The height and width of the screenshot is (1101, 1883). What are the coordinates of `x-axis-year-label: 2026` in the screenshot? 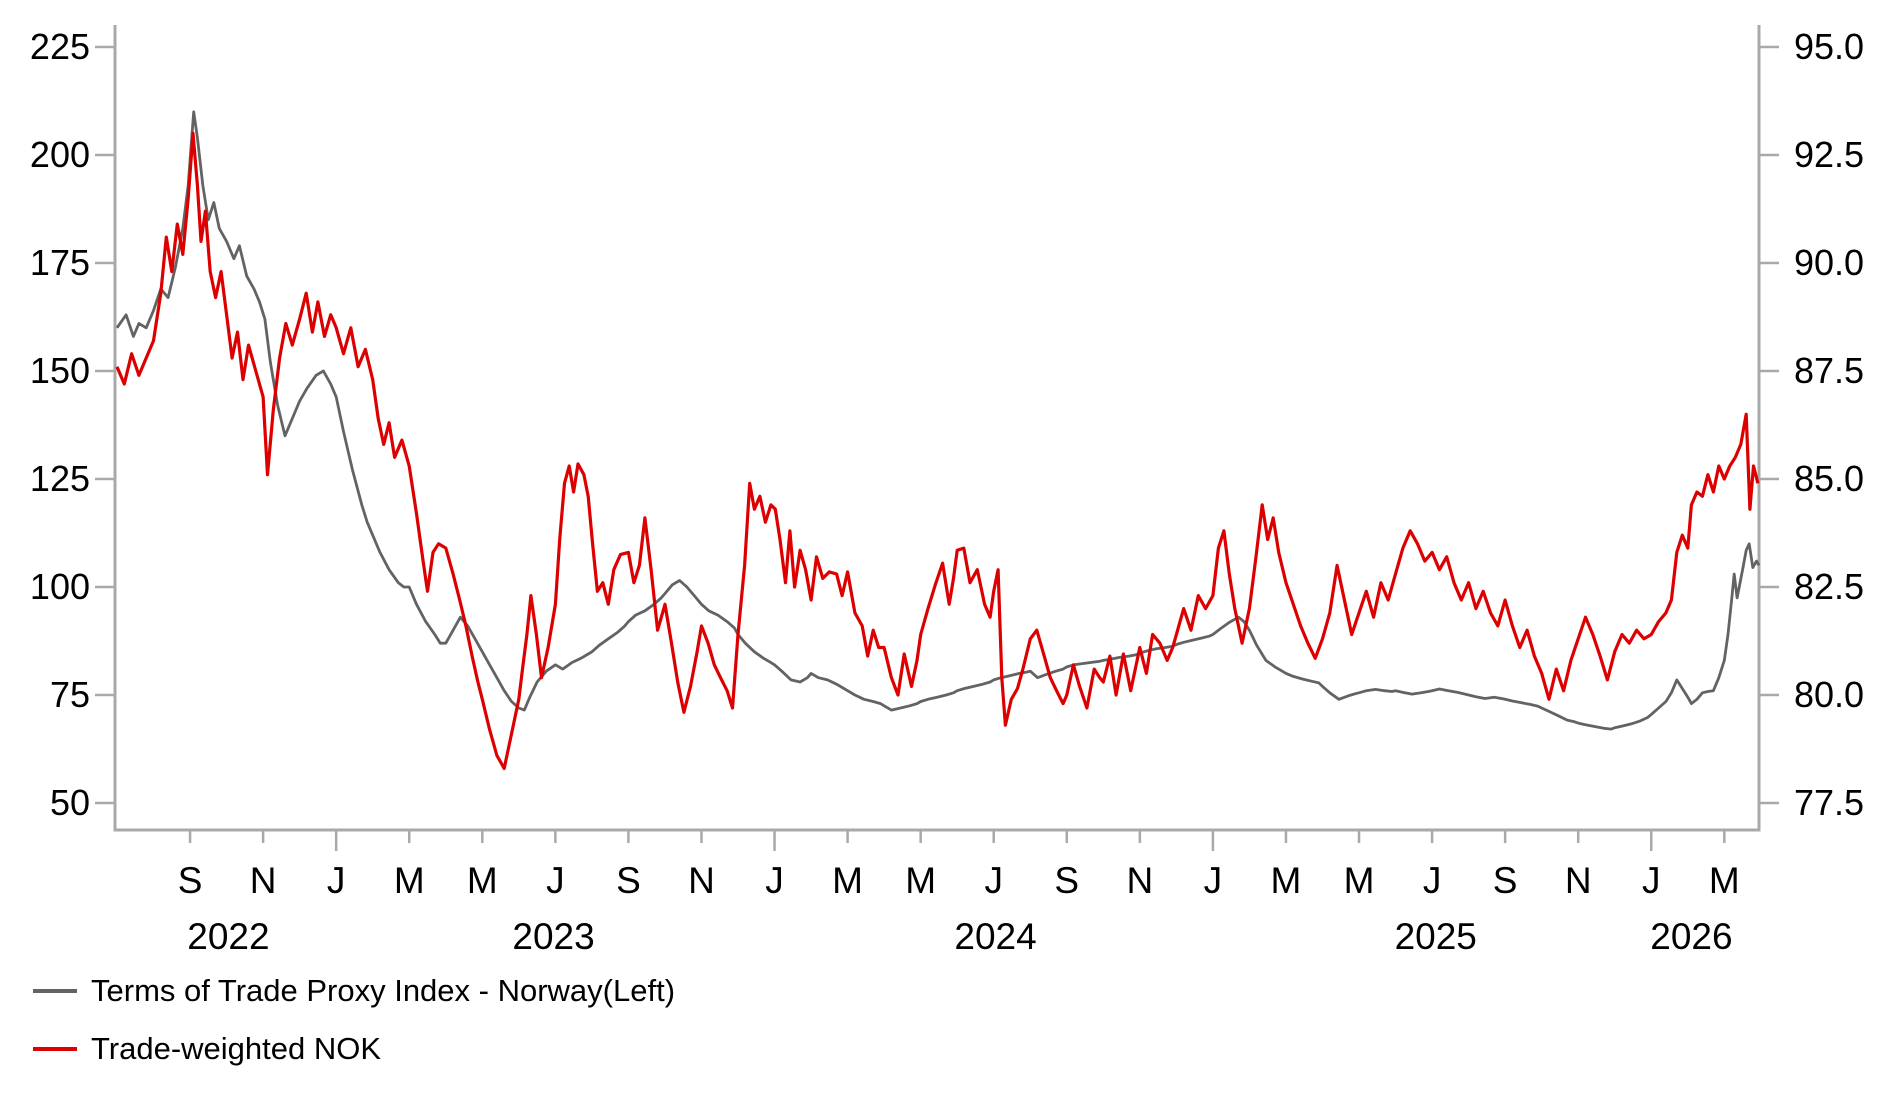 It's located at (1691, 936).